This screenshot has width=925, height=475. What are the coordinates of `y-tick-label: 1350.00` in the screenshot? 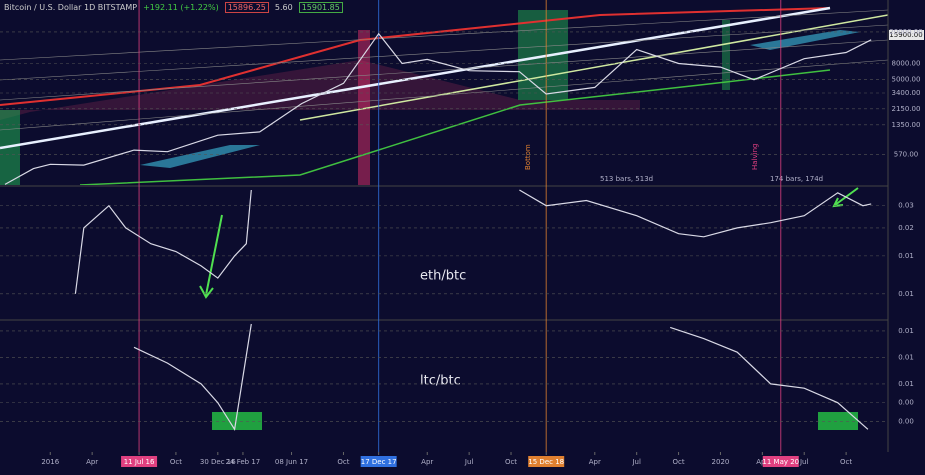 It's located at (906, 125).